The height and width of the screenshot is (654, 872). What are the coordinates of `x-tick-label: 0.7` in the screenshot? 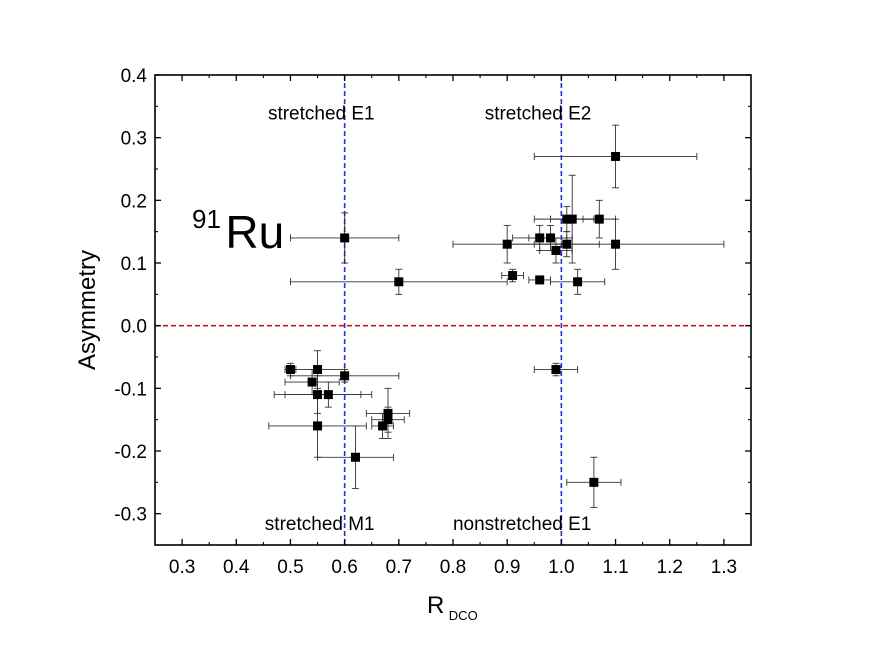 It's located at (399, 567).